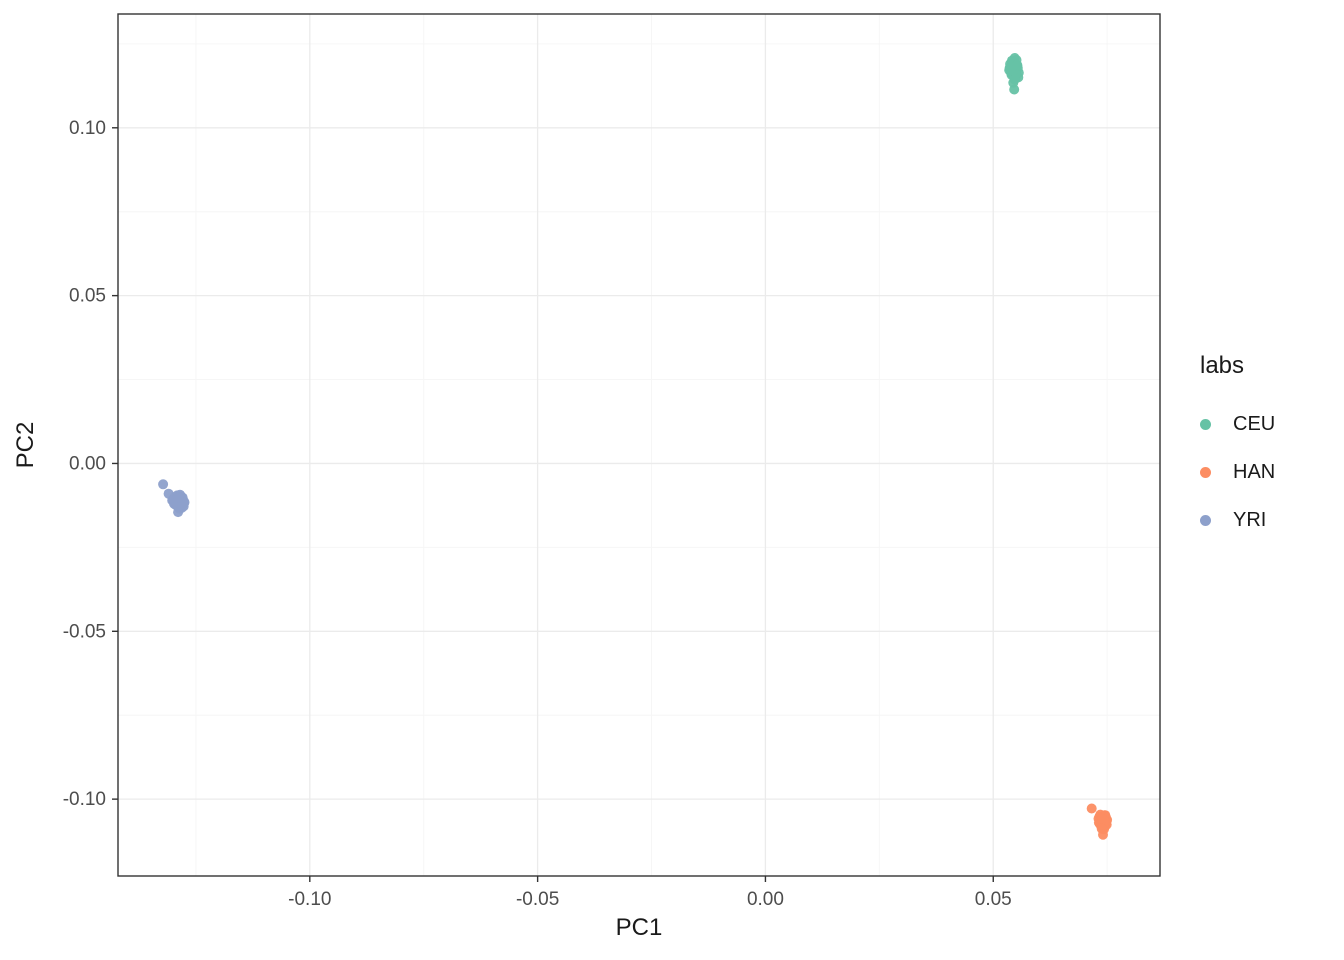  Describe the element at coordinates (25, 445) in the screenshot. I see `y-axis-title: PC2` at that location.